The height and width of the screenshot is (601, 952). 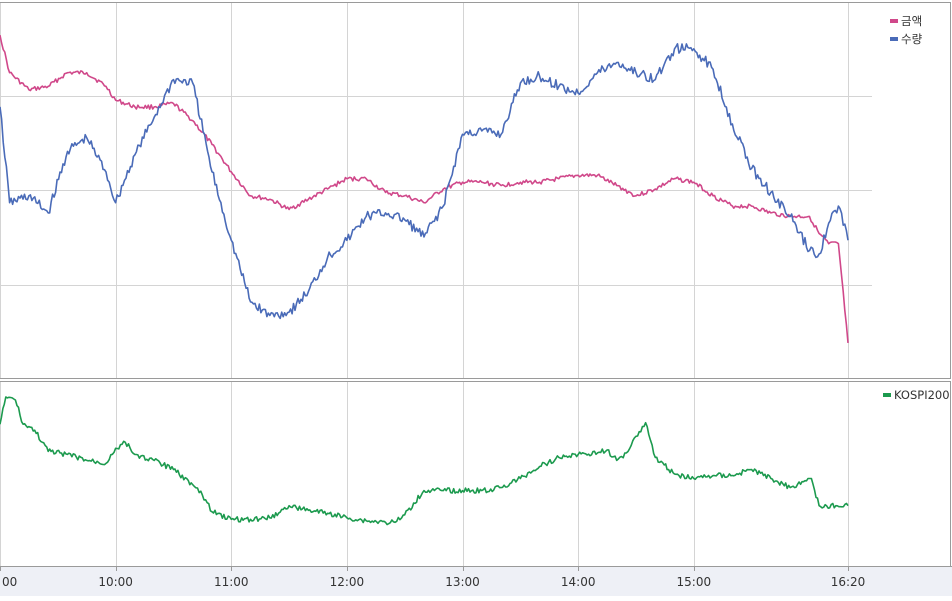 What do you see at coordinates (911, 21) in the screenshot?
I see `top-legend-label-0: 금액` at bounding box center [911, 21].